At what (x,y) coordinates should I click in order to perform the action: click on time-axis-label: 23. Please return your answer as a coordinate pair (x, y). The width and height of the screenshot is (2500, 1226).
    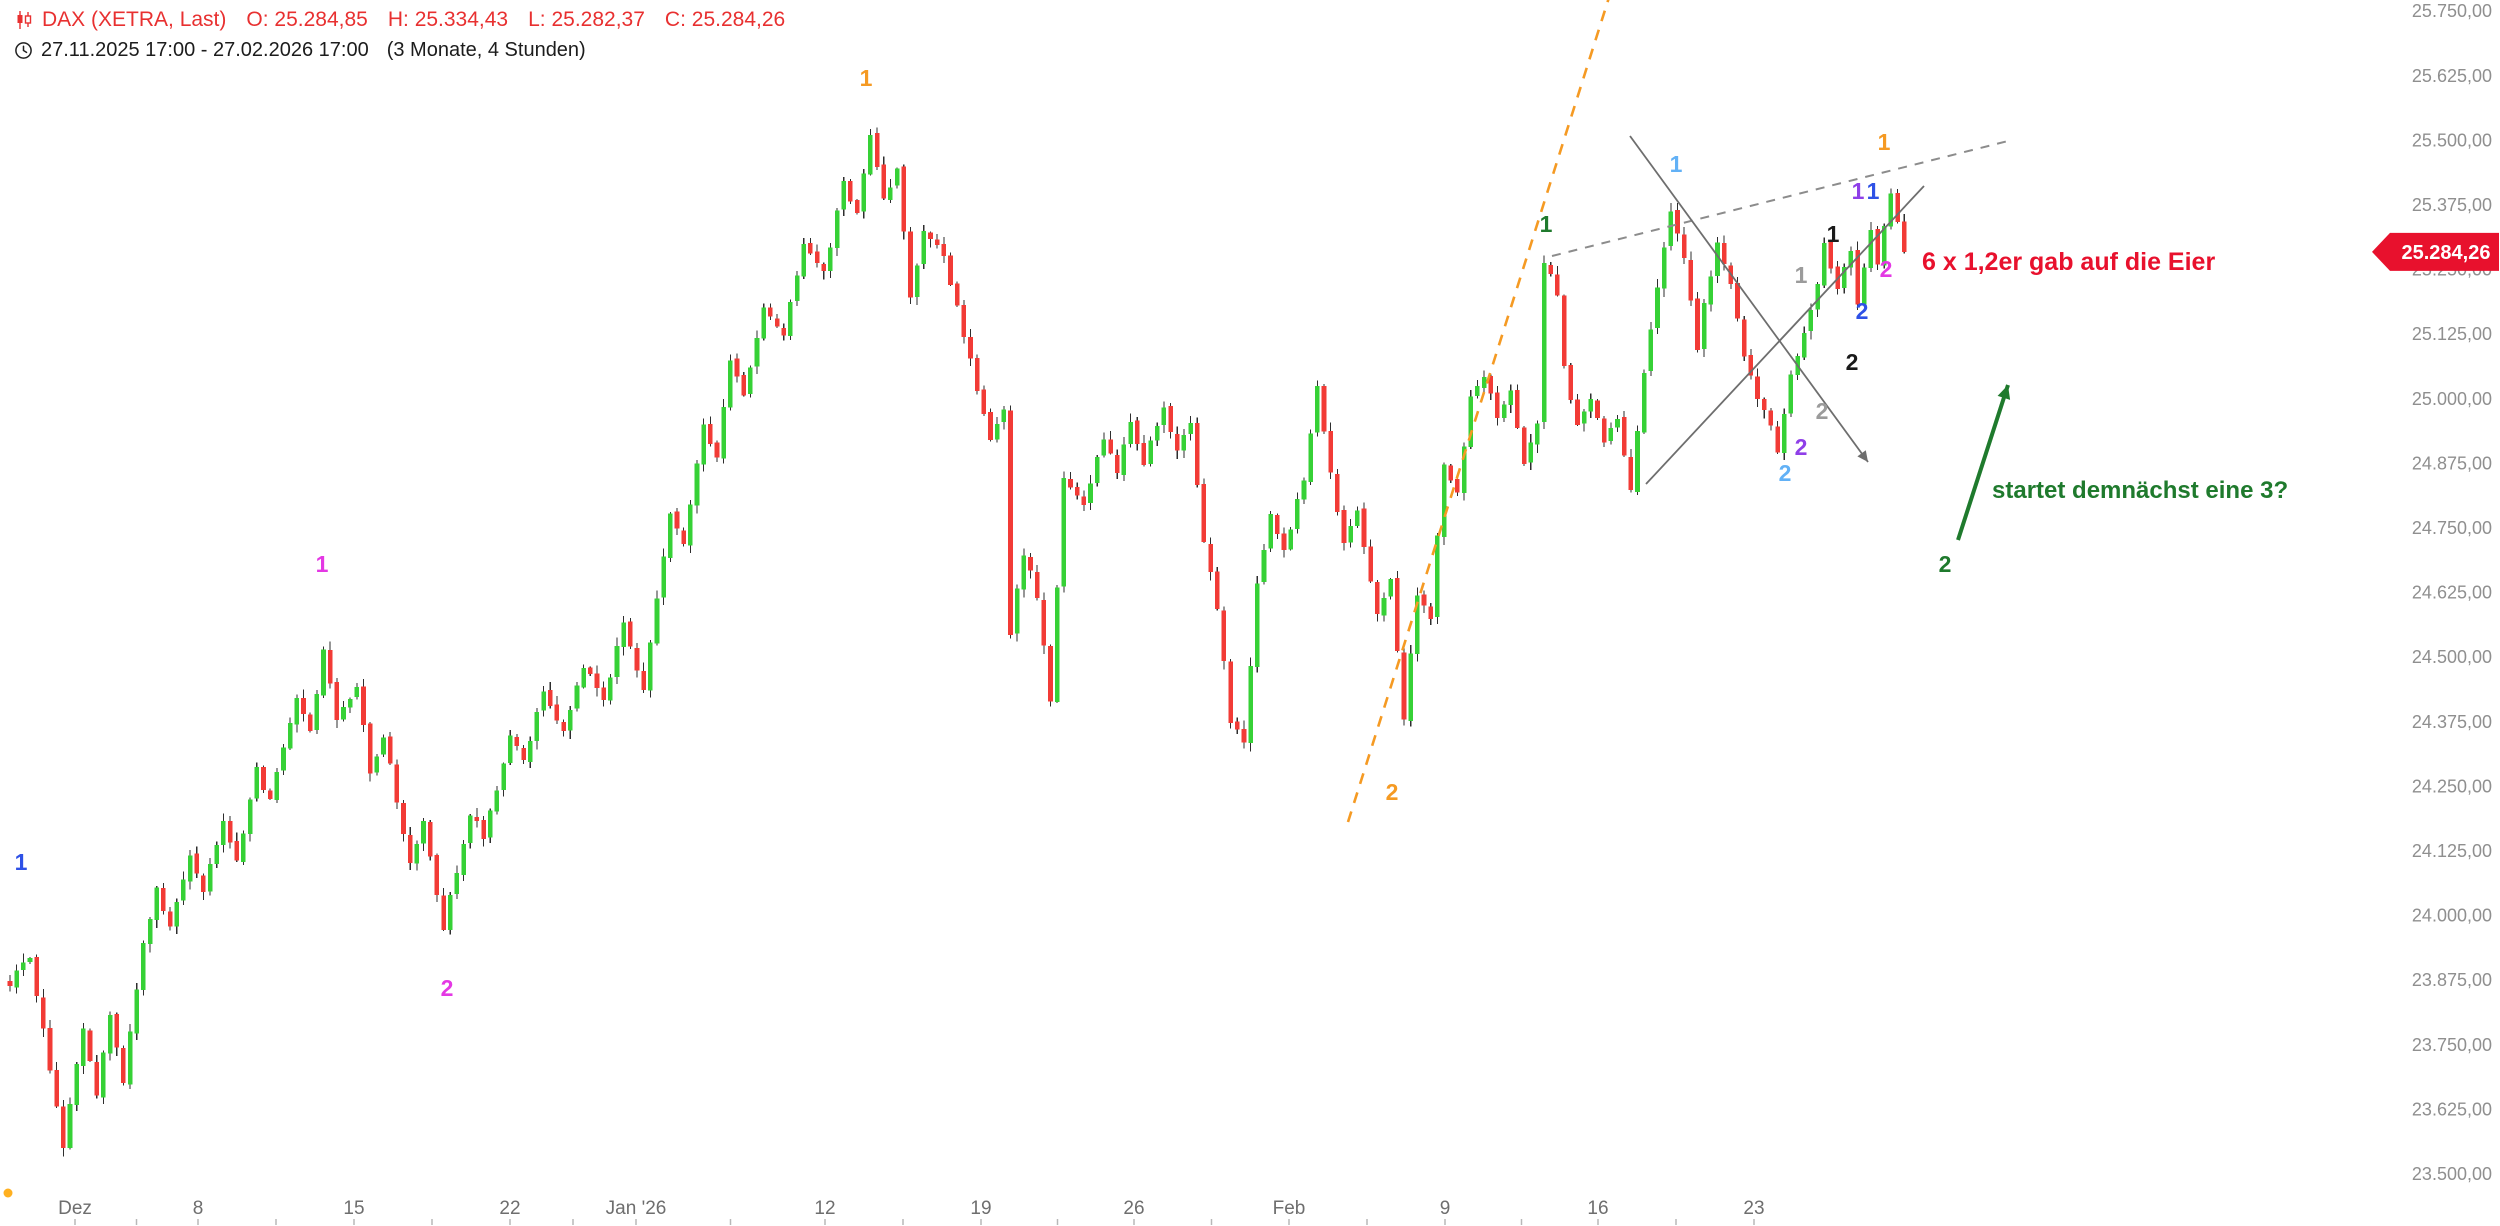
    Looking at the image, I should click on (1753, 1208).